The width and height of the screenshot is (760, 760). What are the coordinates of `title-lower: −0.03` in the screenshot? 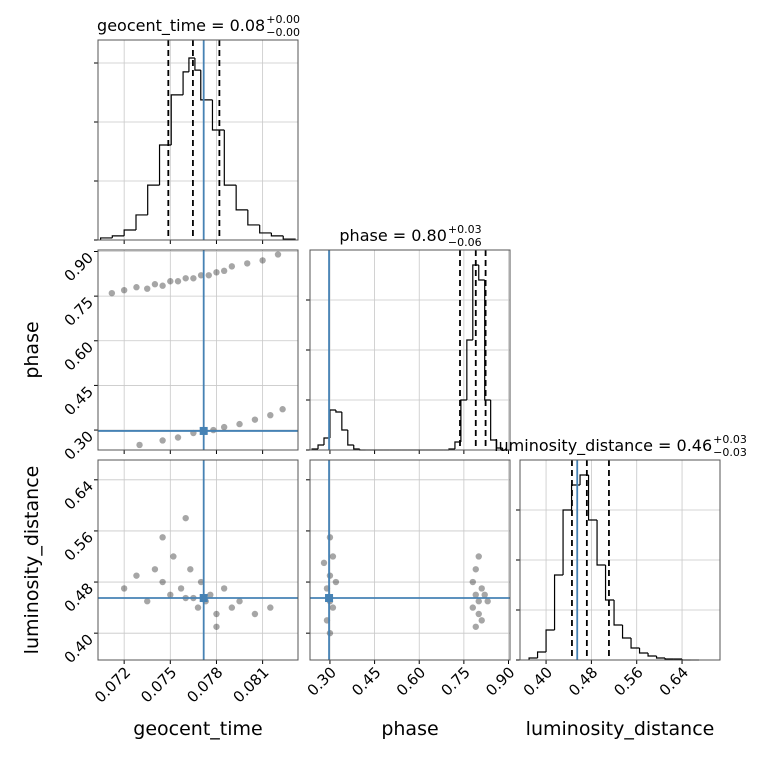 It's located at (730, 452).